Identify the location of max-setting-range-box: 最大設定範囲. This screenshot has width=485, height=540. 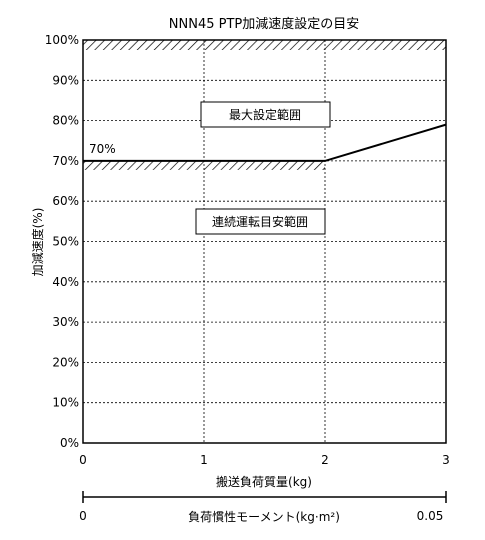
(265, 114).